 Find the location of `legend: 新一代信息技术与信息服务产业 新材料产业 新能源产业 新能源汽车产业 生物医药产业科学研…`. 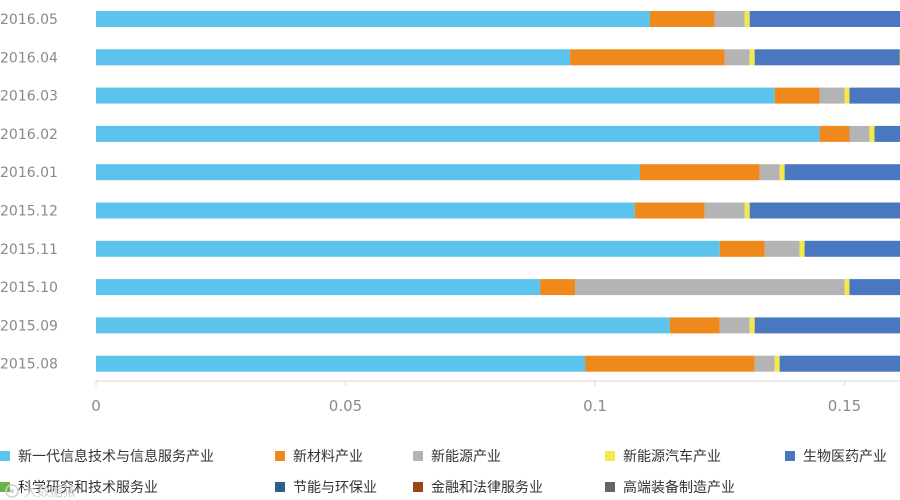

legend: 新一代信息技术与信息服务产业 新材料产业 新能源产业 新能源汽车产业 生物医药产业科学研… is located at coordinates (443, 472).